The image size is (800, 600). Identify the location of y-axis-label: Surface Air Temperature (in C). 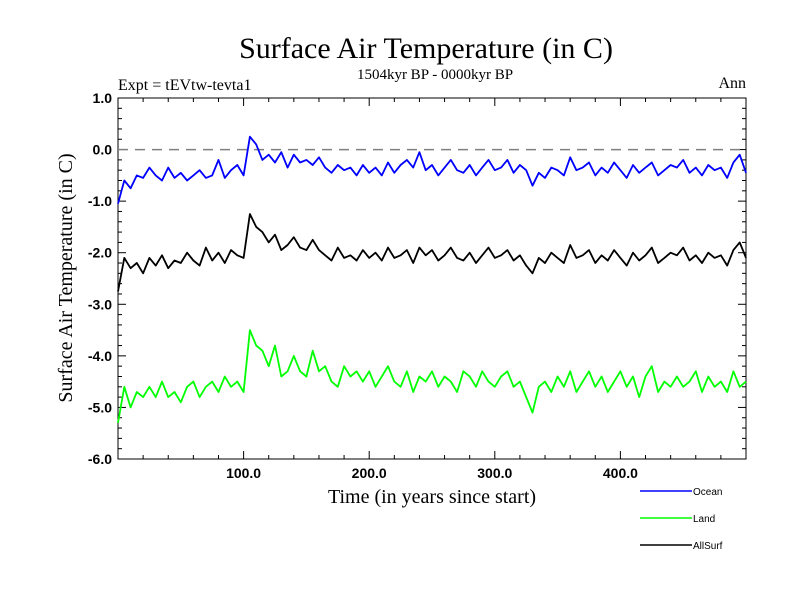
(66, 277).